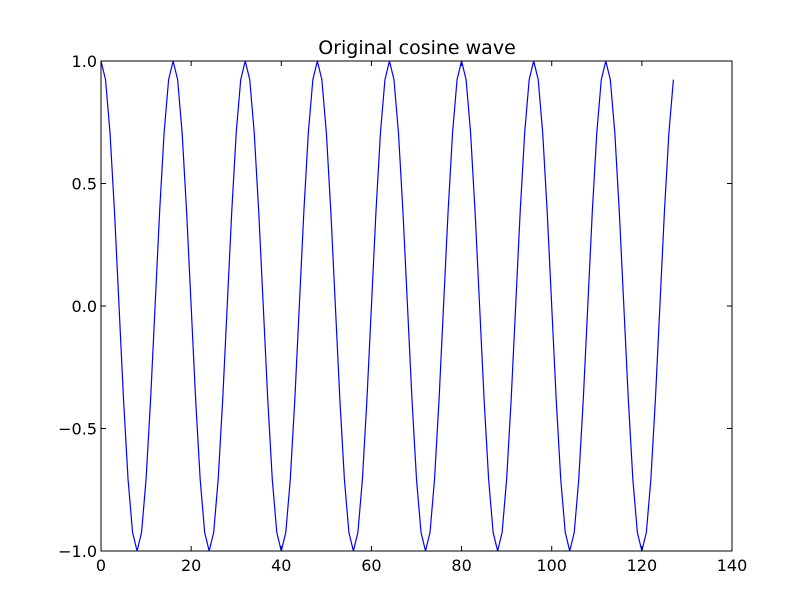 The height and width of the screenshot is (612, 812). Describe the element at coordinates (77, 551) in the screenshot. I see `y-tick-label: −1.0` at that location.